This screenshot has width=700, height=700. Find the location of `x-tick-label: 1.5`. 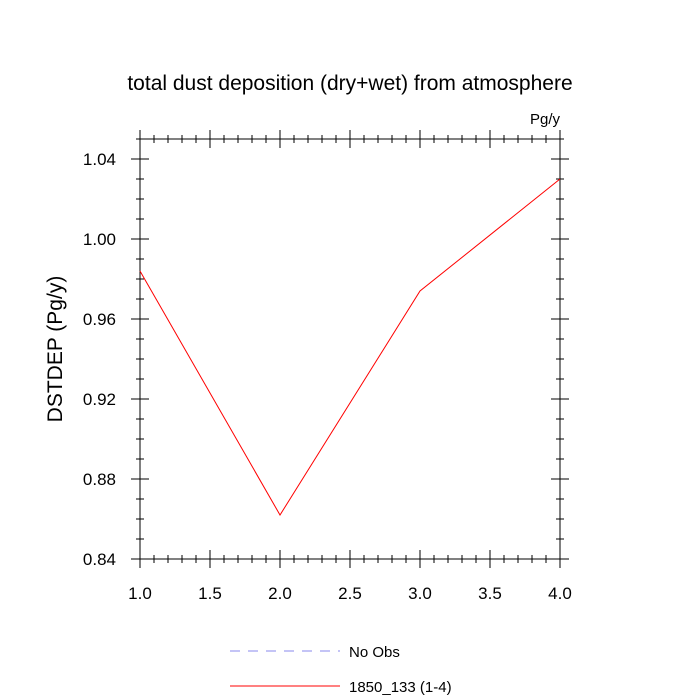

x-tick-label: 1.5 is located at coordinates (210, 593).